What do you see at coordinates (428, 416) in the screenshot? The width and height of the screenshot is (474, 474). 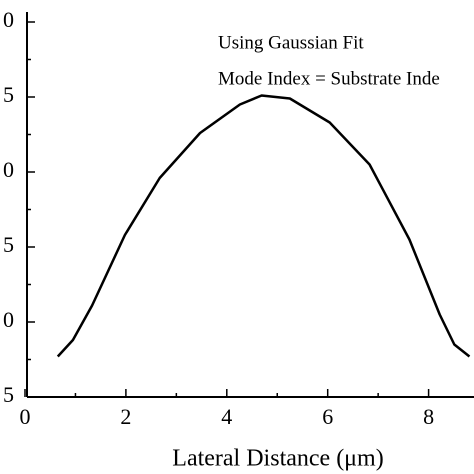 I see `x-tick-label: 8` at bounding box center [428, 416].